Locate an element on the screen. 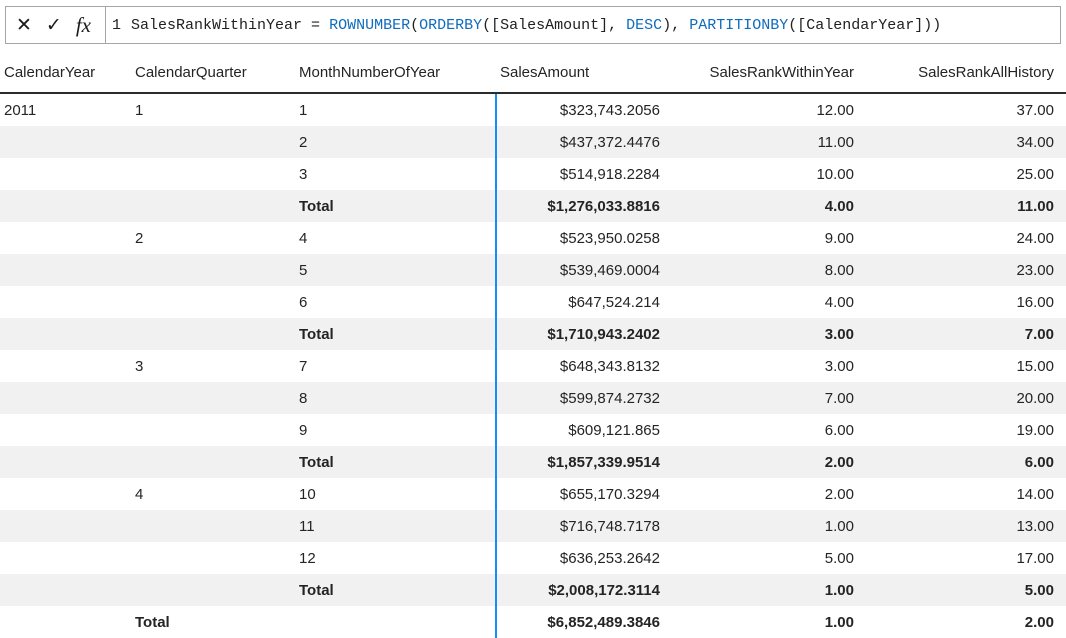 The image size is (1066, 638). matrix-cell: 15.00 is located at coordinates (1035, 366).